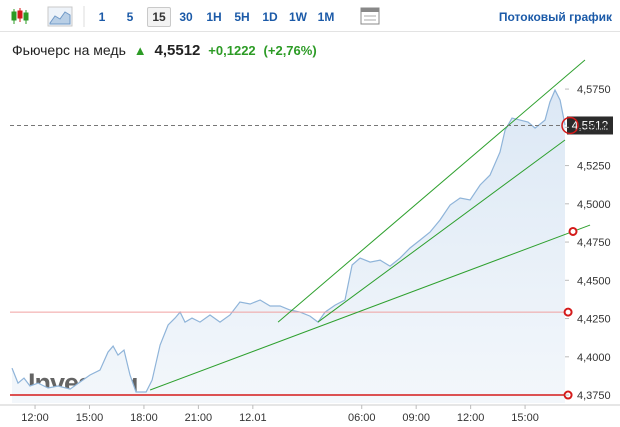 The width and height of the screenshot is (620, 427). Describe the element at coordinates (186, 17) in the screenshot. I see `interval-button: 30` at that location.